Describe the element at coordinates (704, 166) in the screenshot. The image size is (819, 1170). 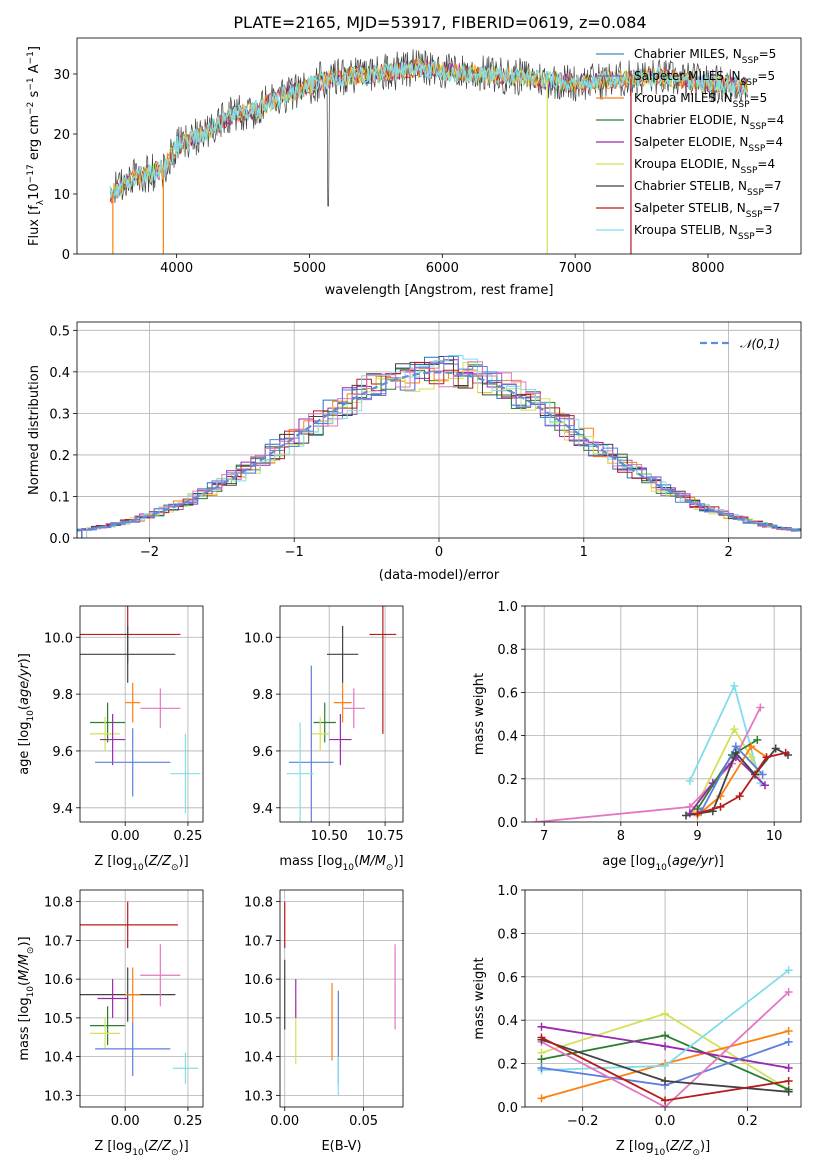
I see `legend-entry: Kroupa ELODIE, NSSP=4` at that location.